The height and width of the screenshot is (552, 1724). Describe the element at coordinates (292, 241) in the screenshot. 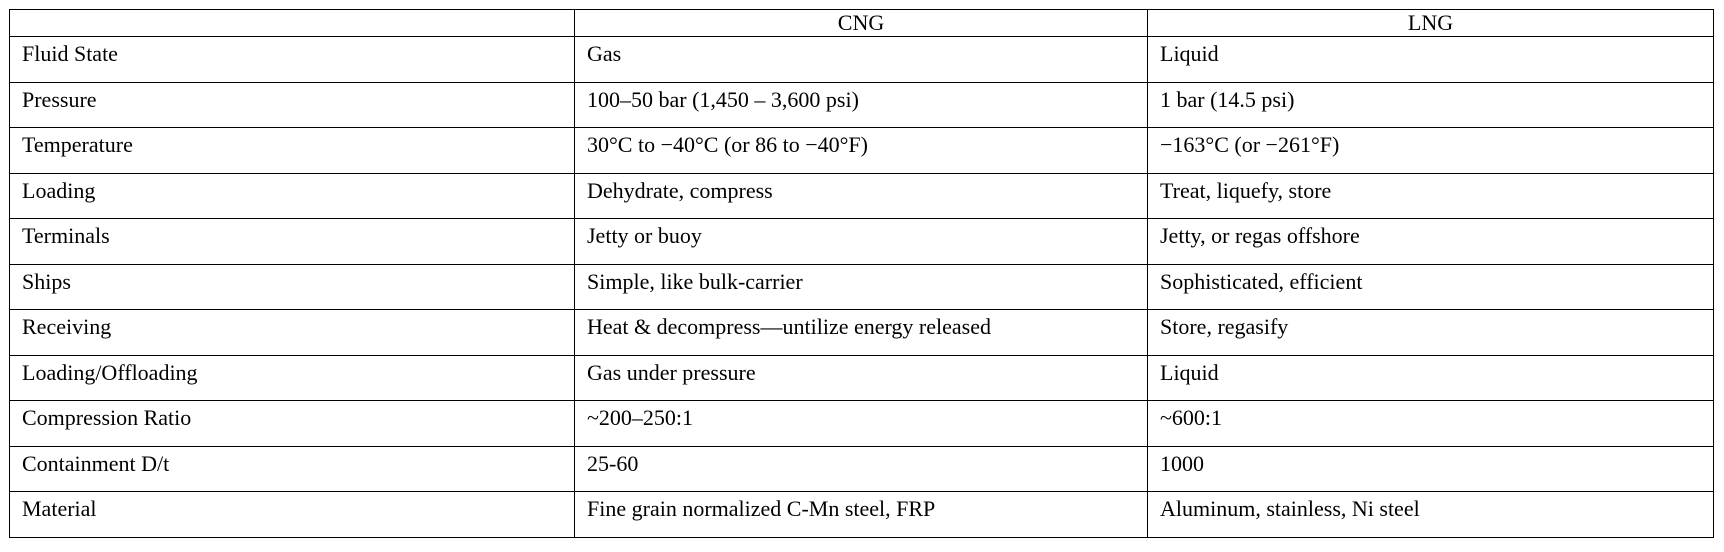

I see `row-label: Terminals` at that location.